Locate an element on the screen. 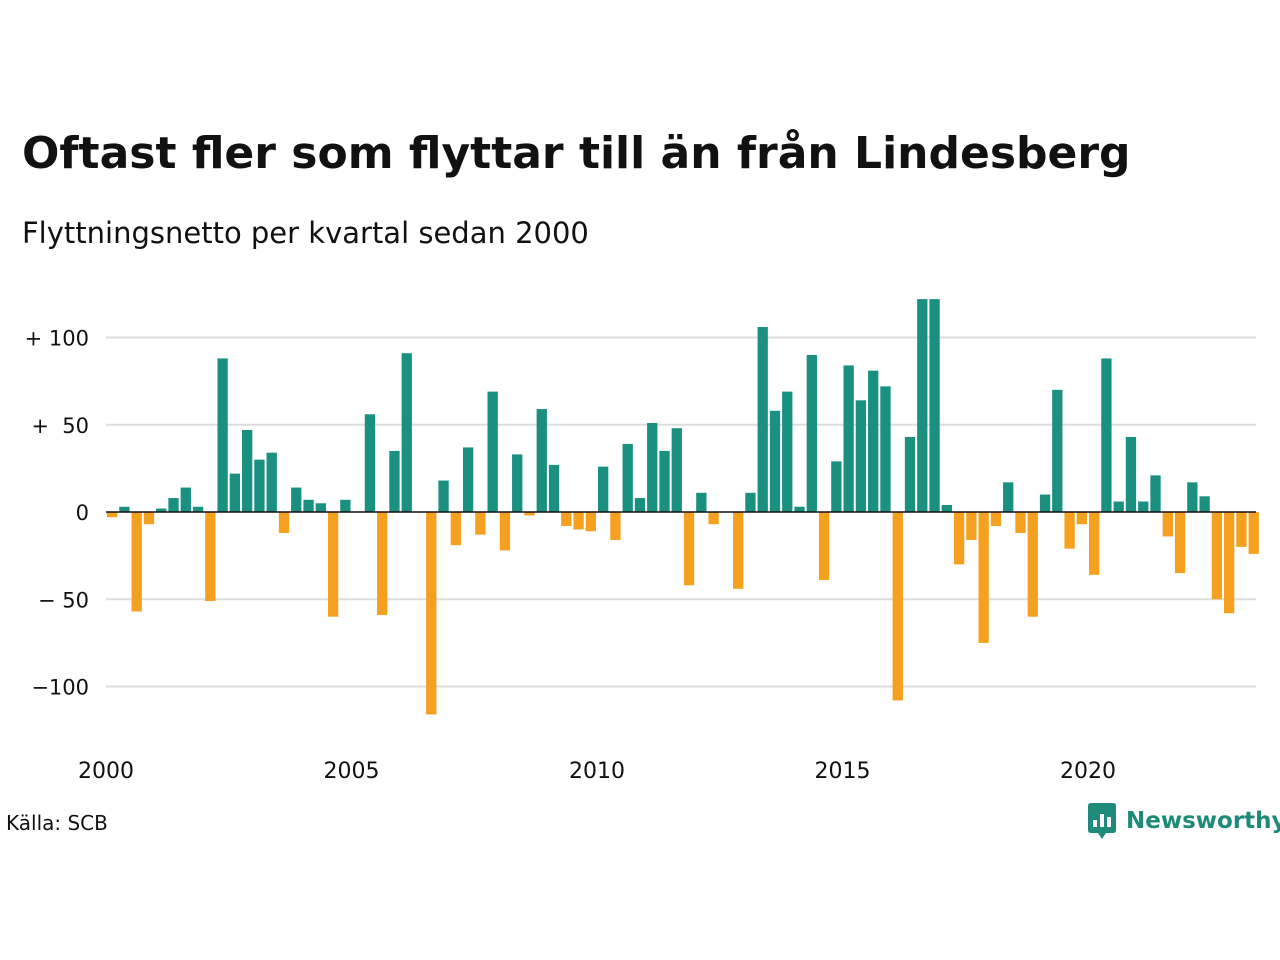  y-tick-label: 0 is located at coordinates (82, 513).